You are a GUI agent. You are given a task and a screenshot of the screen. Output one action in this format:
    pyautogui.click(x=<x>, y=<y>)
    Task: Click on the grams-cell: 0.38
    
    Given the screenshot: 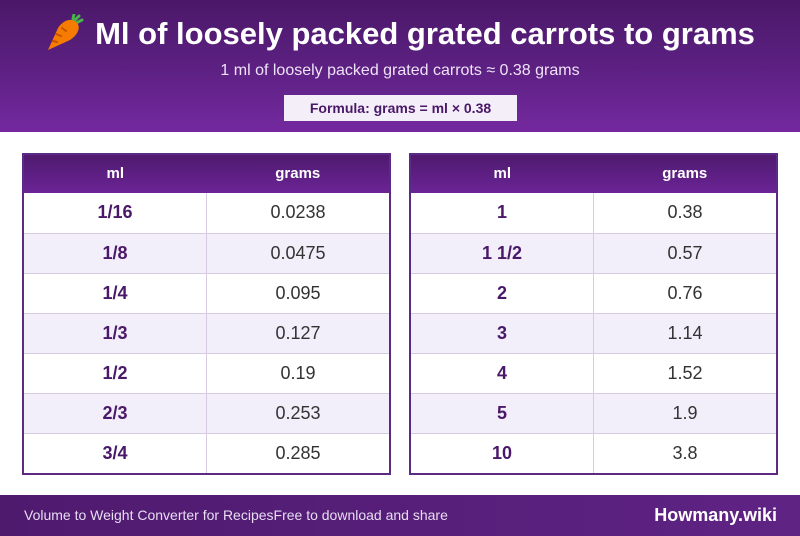 What is the action you would take?
    pyautogui.click(x=685, y=212)
    